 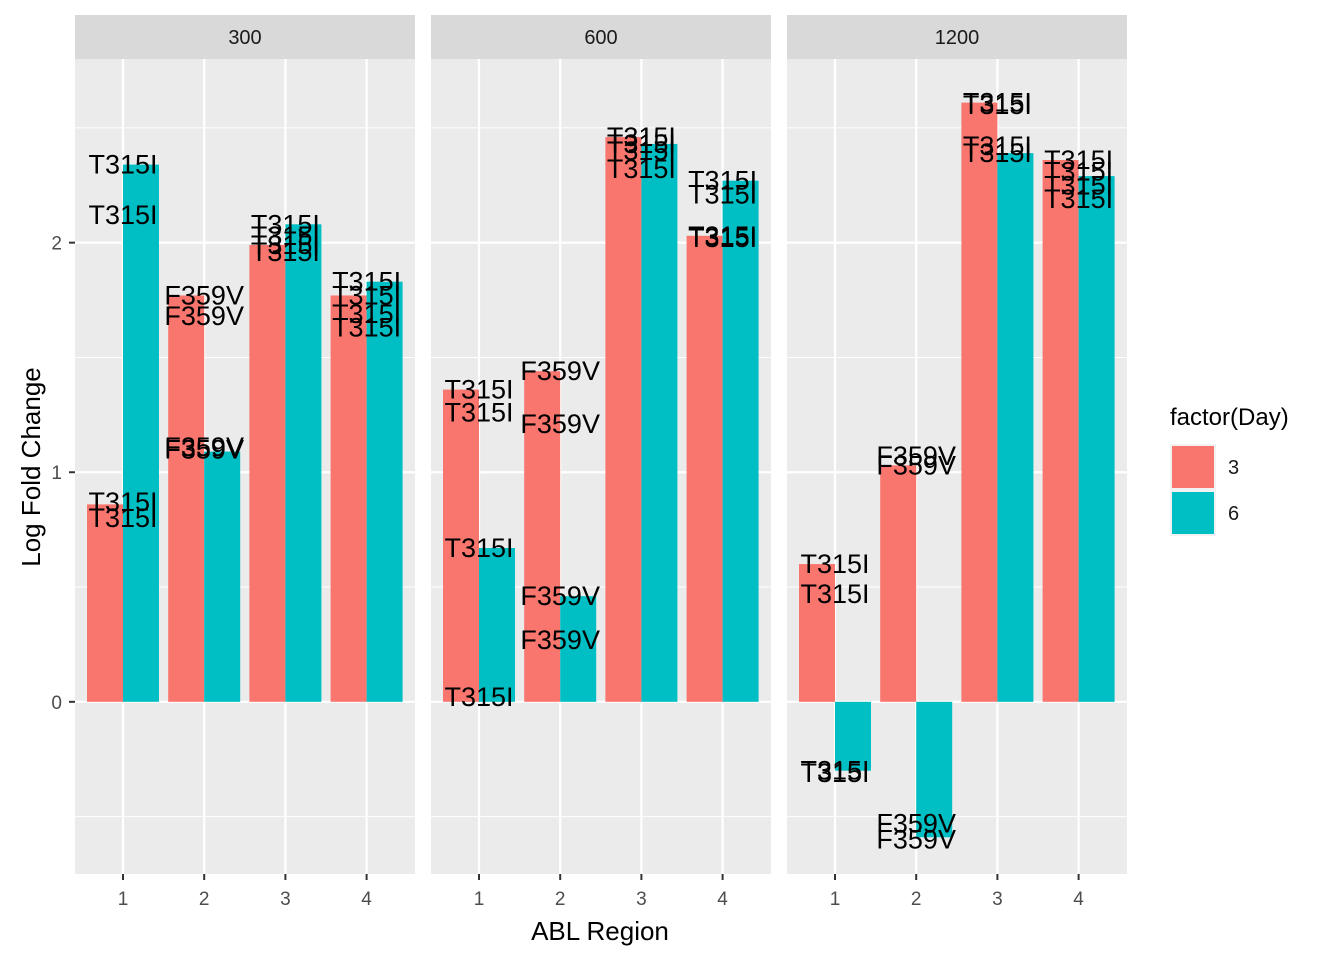 What do you see at coordinates (1233, 514) in the screenshot?
I see `legend-label: 6` at bounding box center [1233, 514].